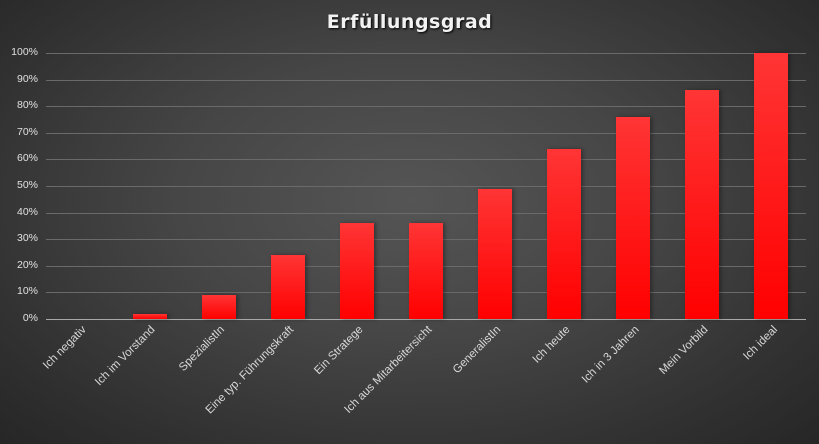  I want to click on x-tick-label: Ein Stratege, so click(338, 350).